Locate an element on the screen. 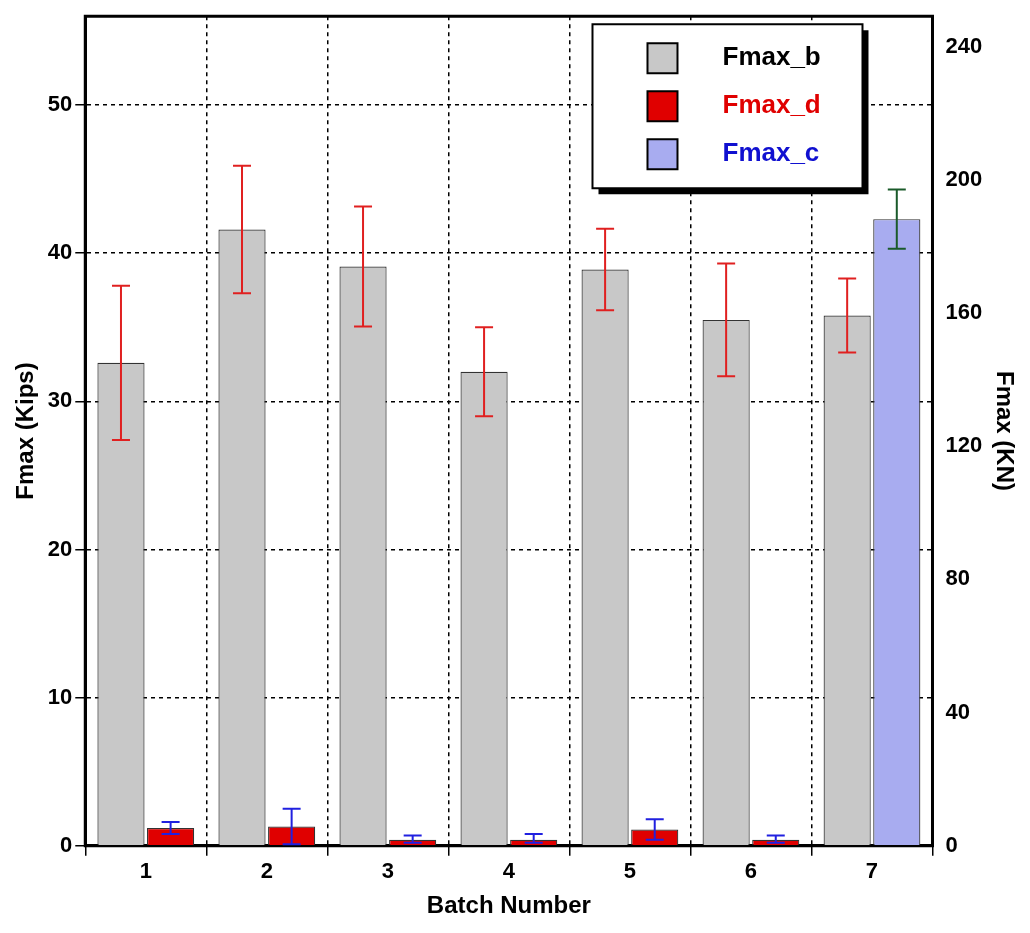 This screenshot has height=933, width=1030. y-tick-label: 40 is located at coordinates (60, 252).